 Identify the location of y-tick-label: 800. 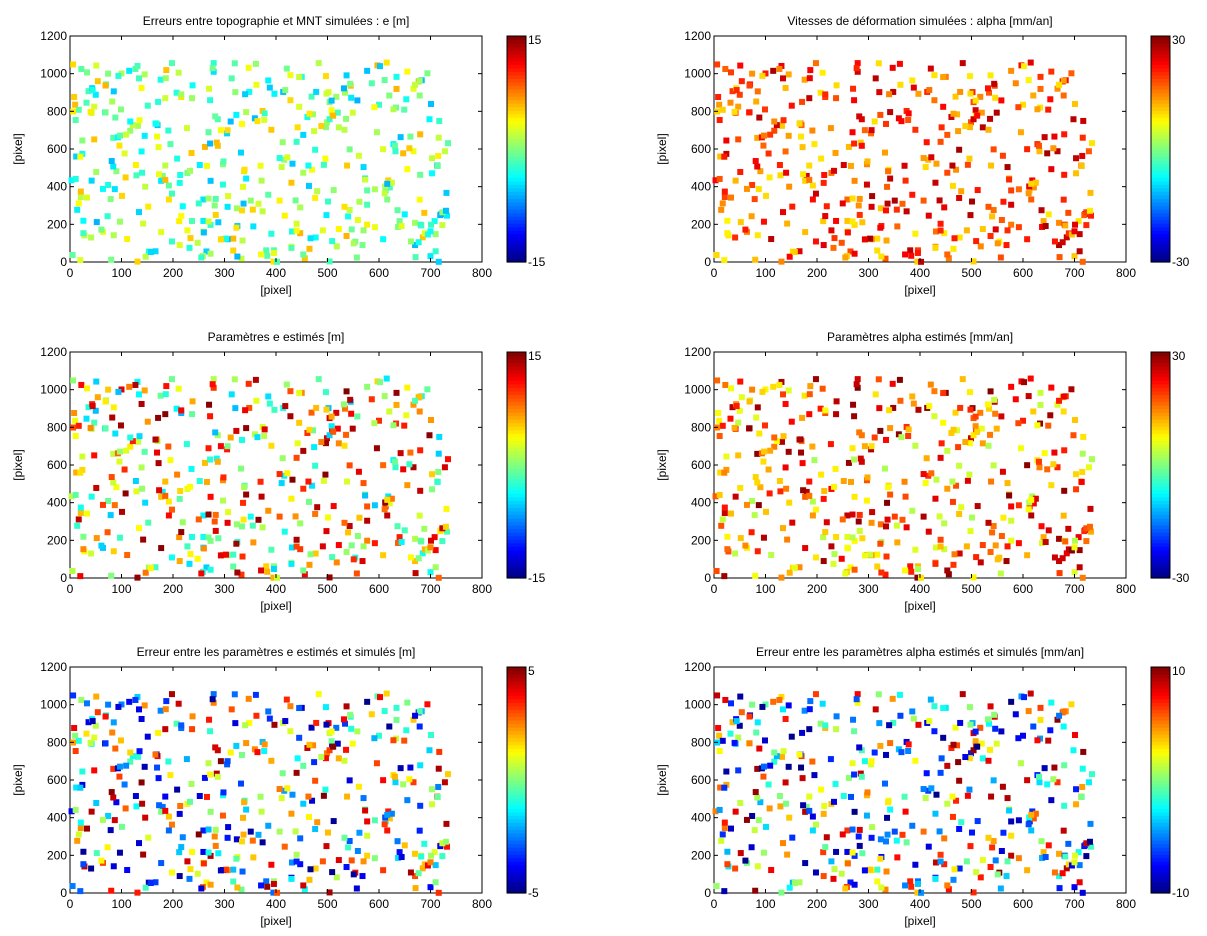
(701, 111).